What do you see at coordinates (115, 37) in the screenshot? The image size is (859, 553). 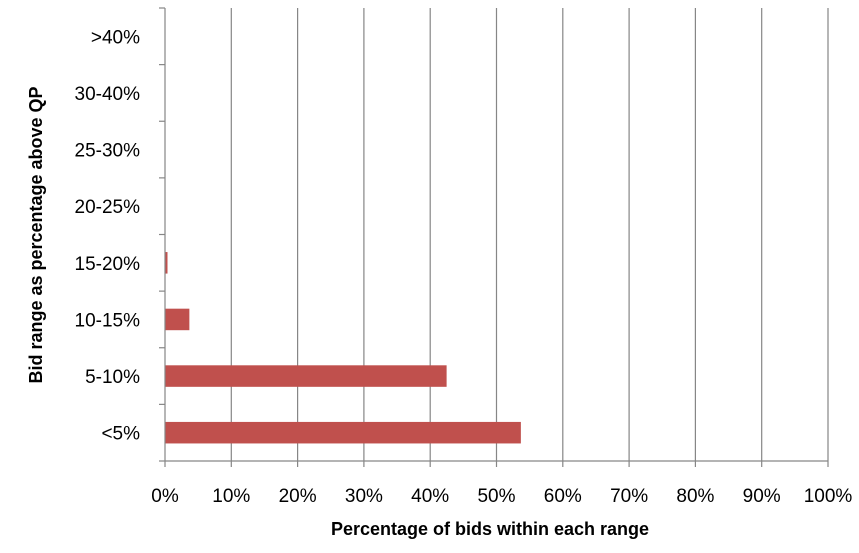 I see `y-tick-label: >40%` at bounding box center [115, 37].